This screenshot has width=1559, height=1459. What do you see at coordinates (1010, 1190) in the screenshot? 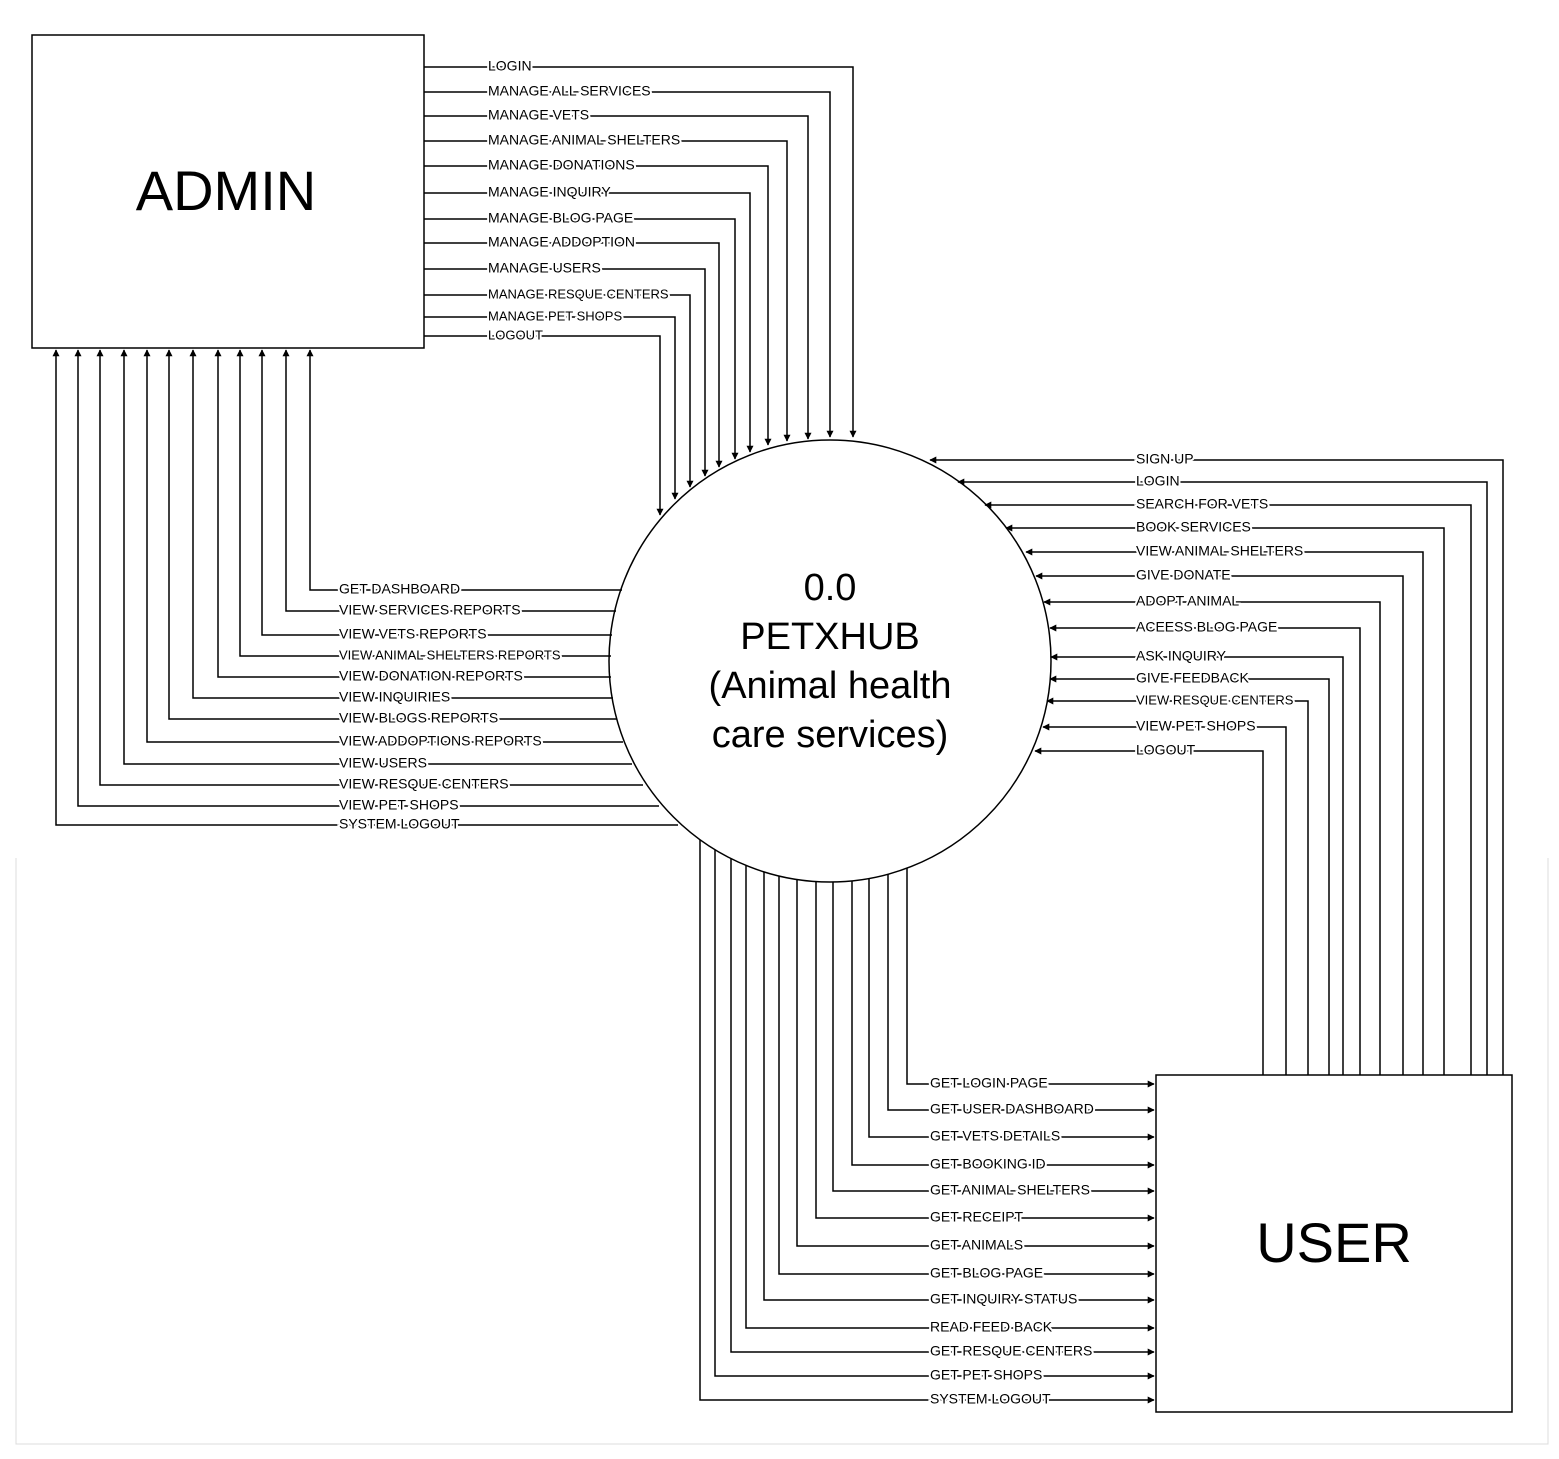
I see `flow-label: GET ANIMAL SHELTERS` at bounding box center [1010, 1190].